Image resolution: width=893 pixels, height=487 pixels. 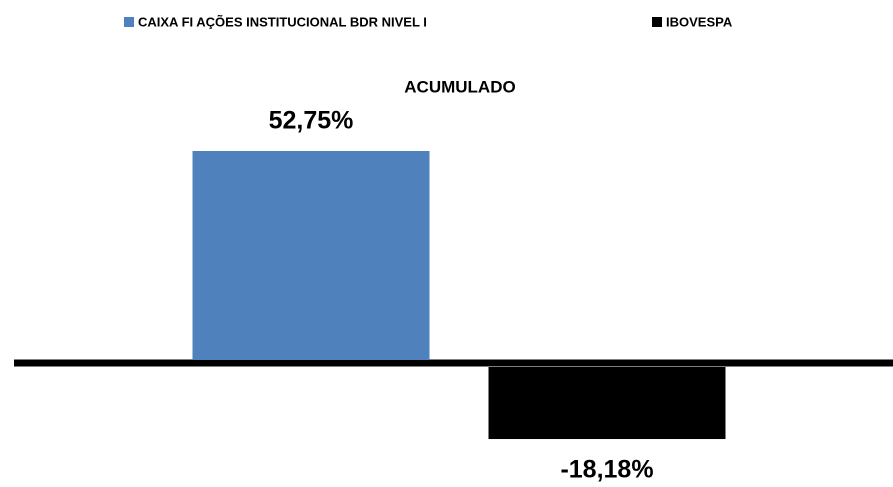 What do you see at coordinates (459, 86) in the screenshot?
I see `category-label: ACUMULADO` at bounding box center [459, 86].